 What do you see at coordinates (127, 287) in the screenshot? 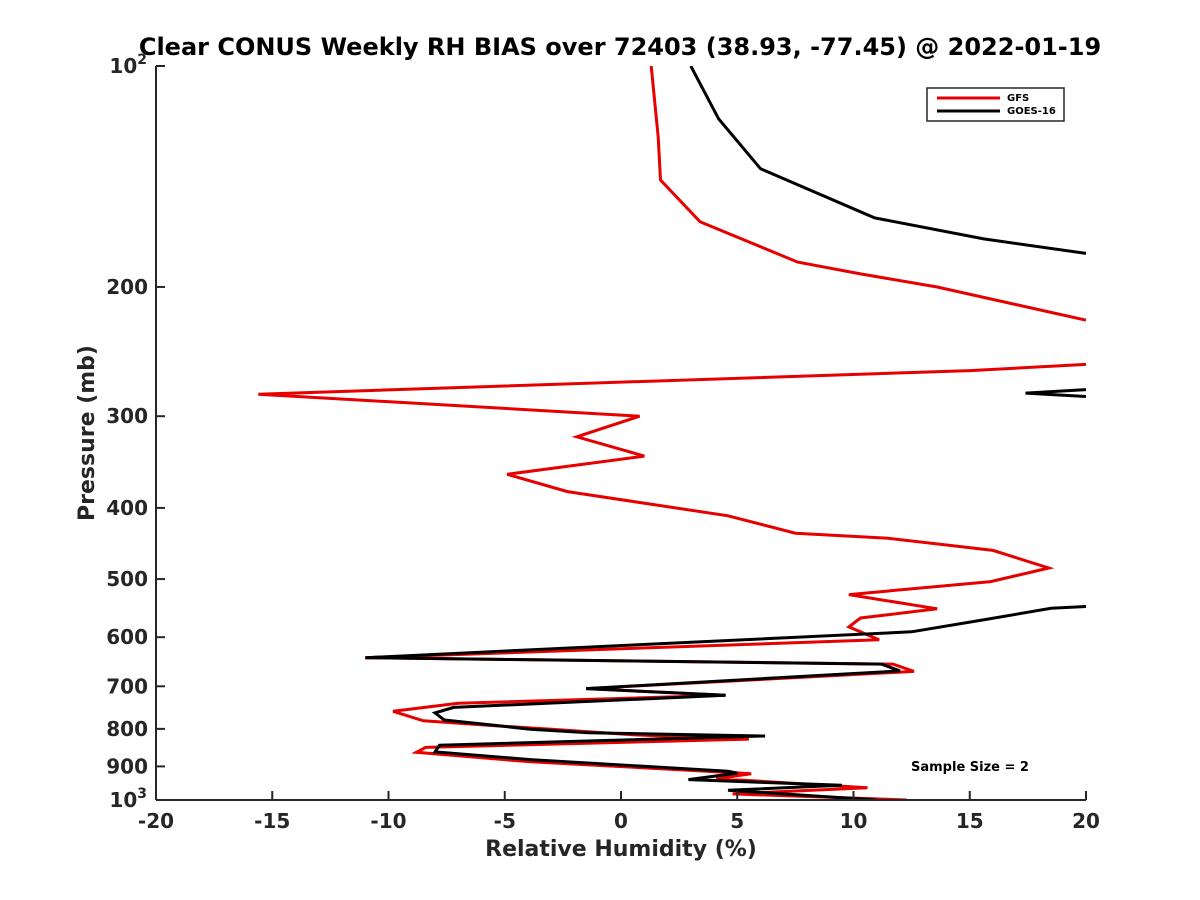
I see `y-tick-label: 200` at bounding box center [127, 287].